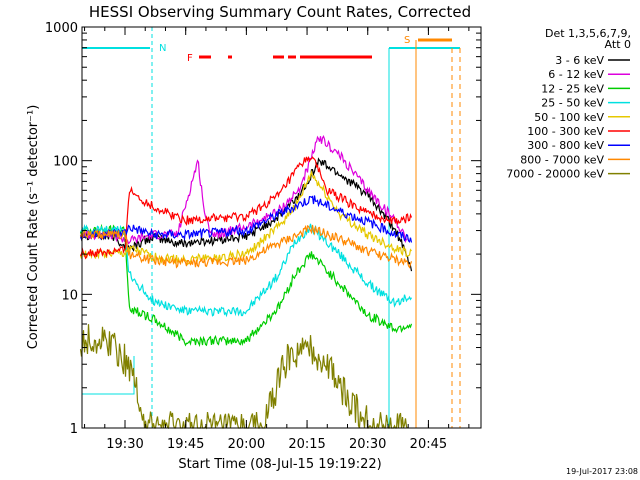 The height and width of the screenshot is (480, 640). I want to click on flag-f-label: F, so click(190, 58).